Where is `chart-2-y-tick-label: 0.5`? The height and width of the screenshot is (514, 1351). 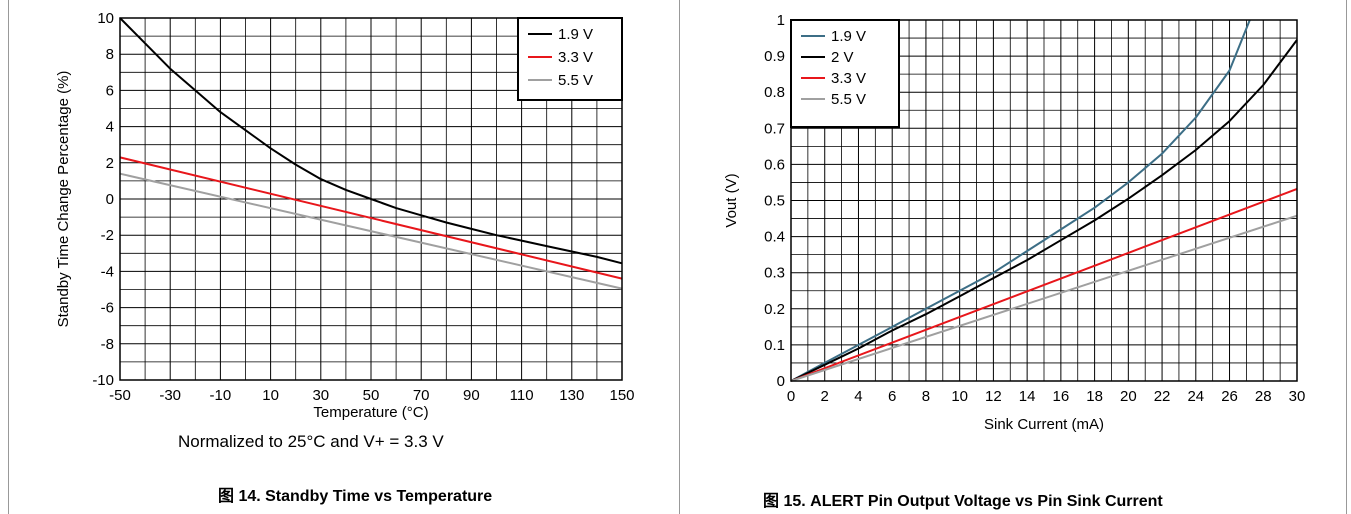 chart-2-y-tick-label: 0.5 is located at coordinates (774, 201).